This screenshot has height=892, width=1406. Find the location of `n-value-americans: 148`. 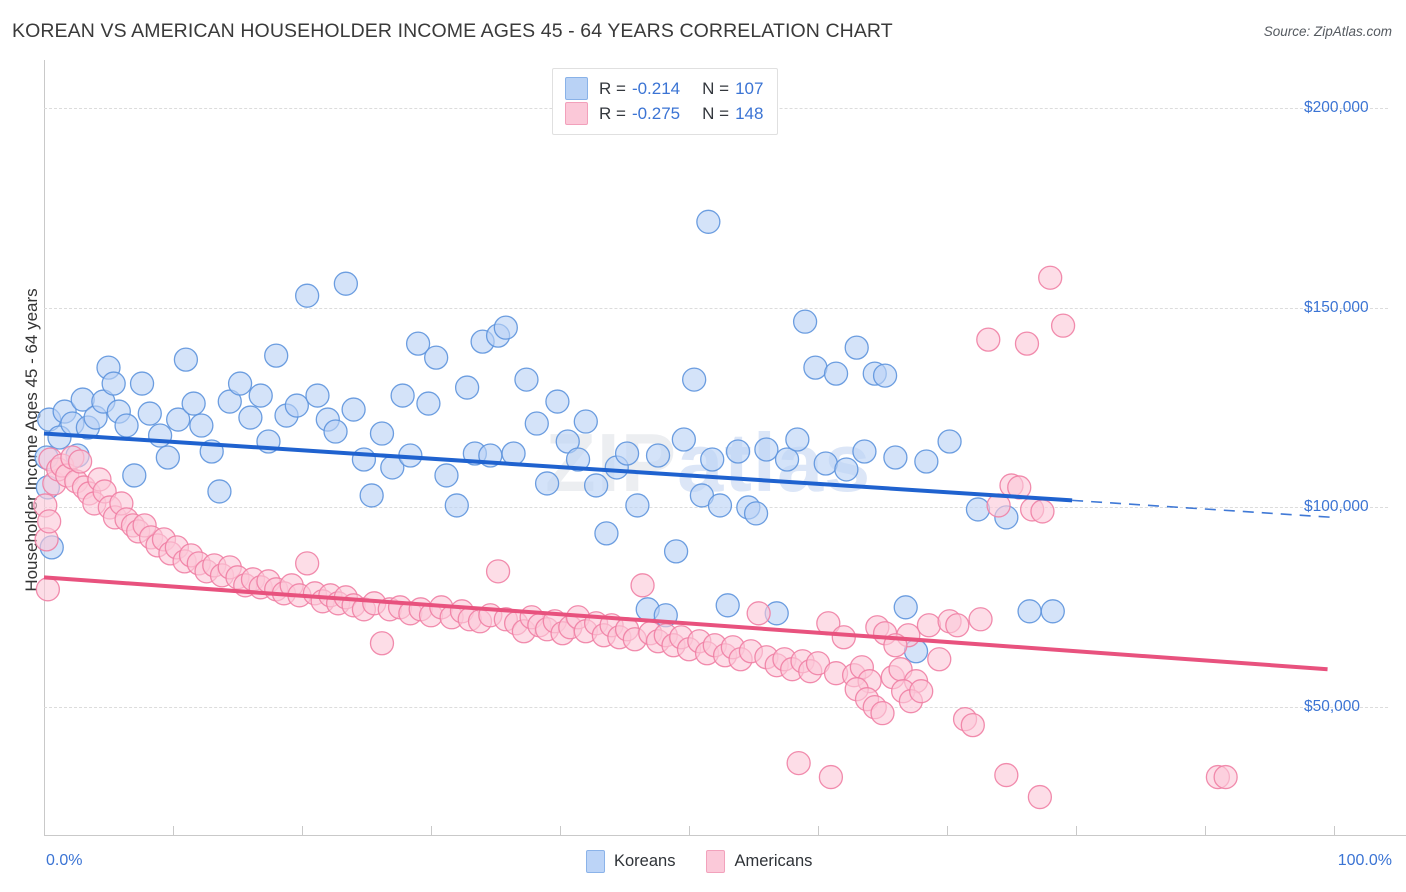

n-value-americans: 148 is located at coordinates (749, 113).